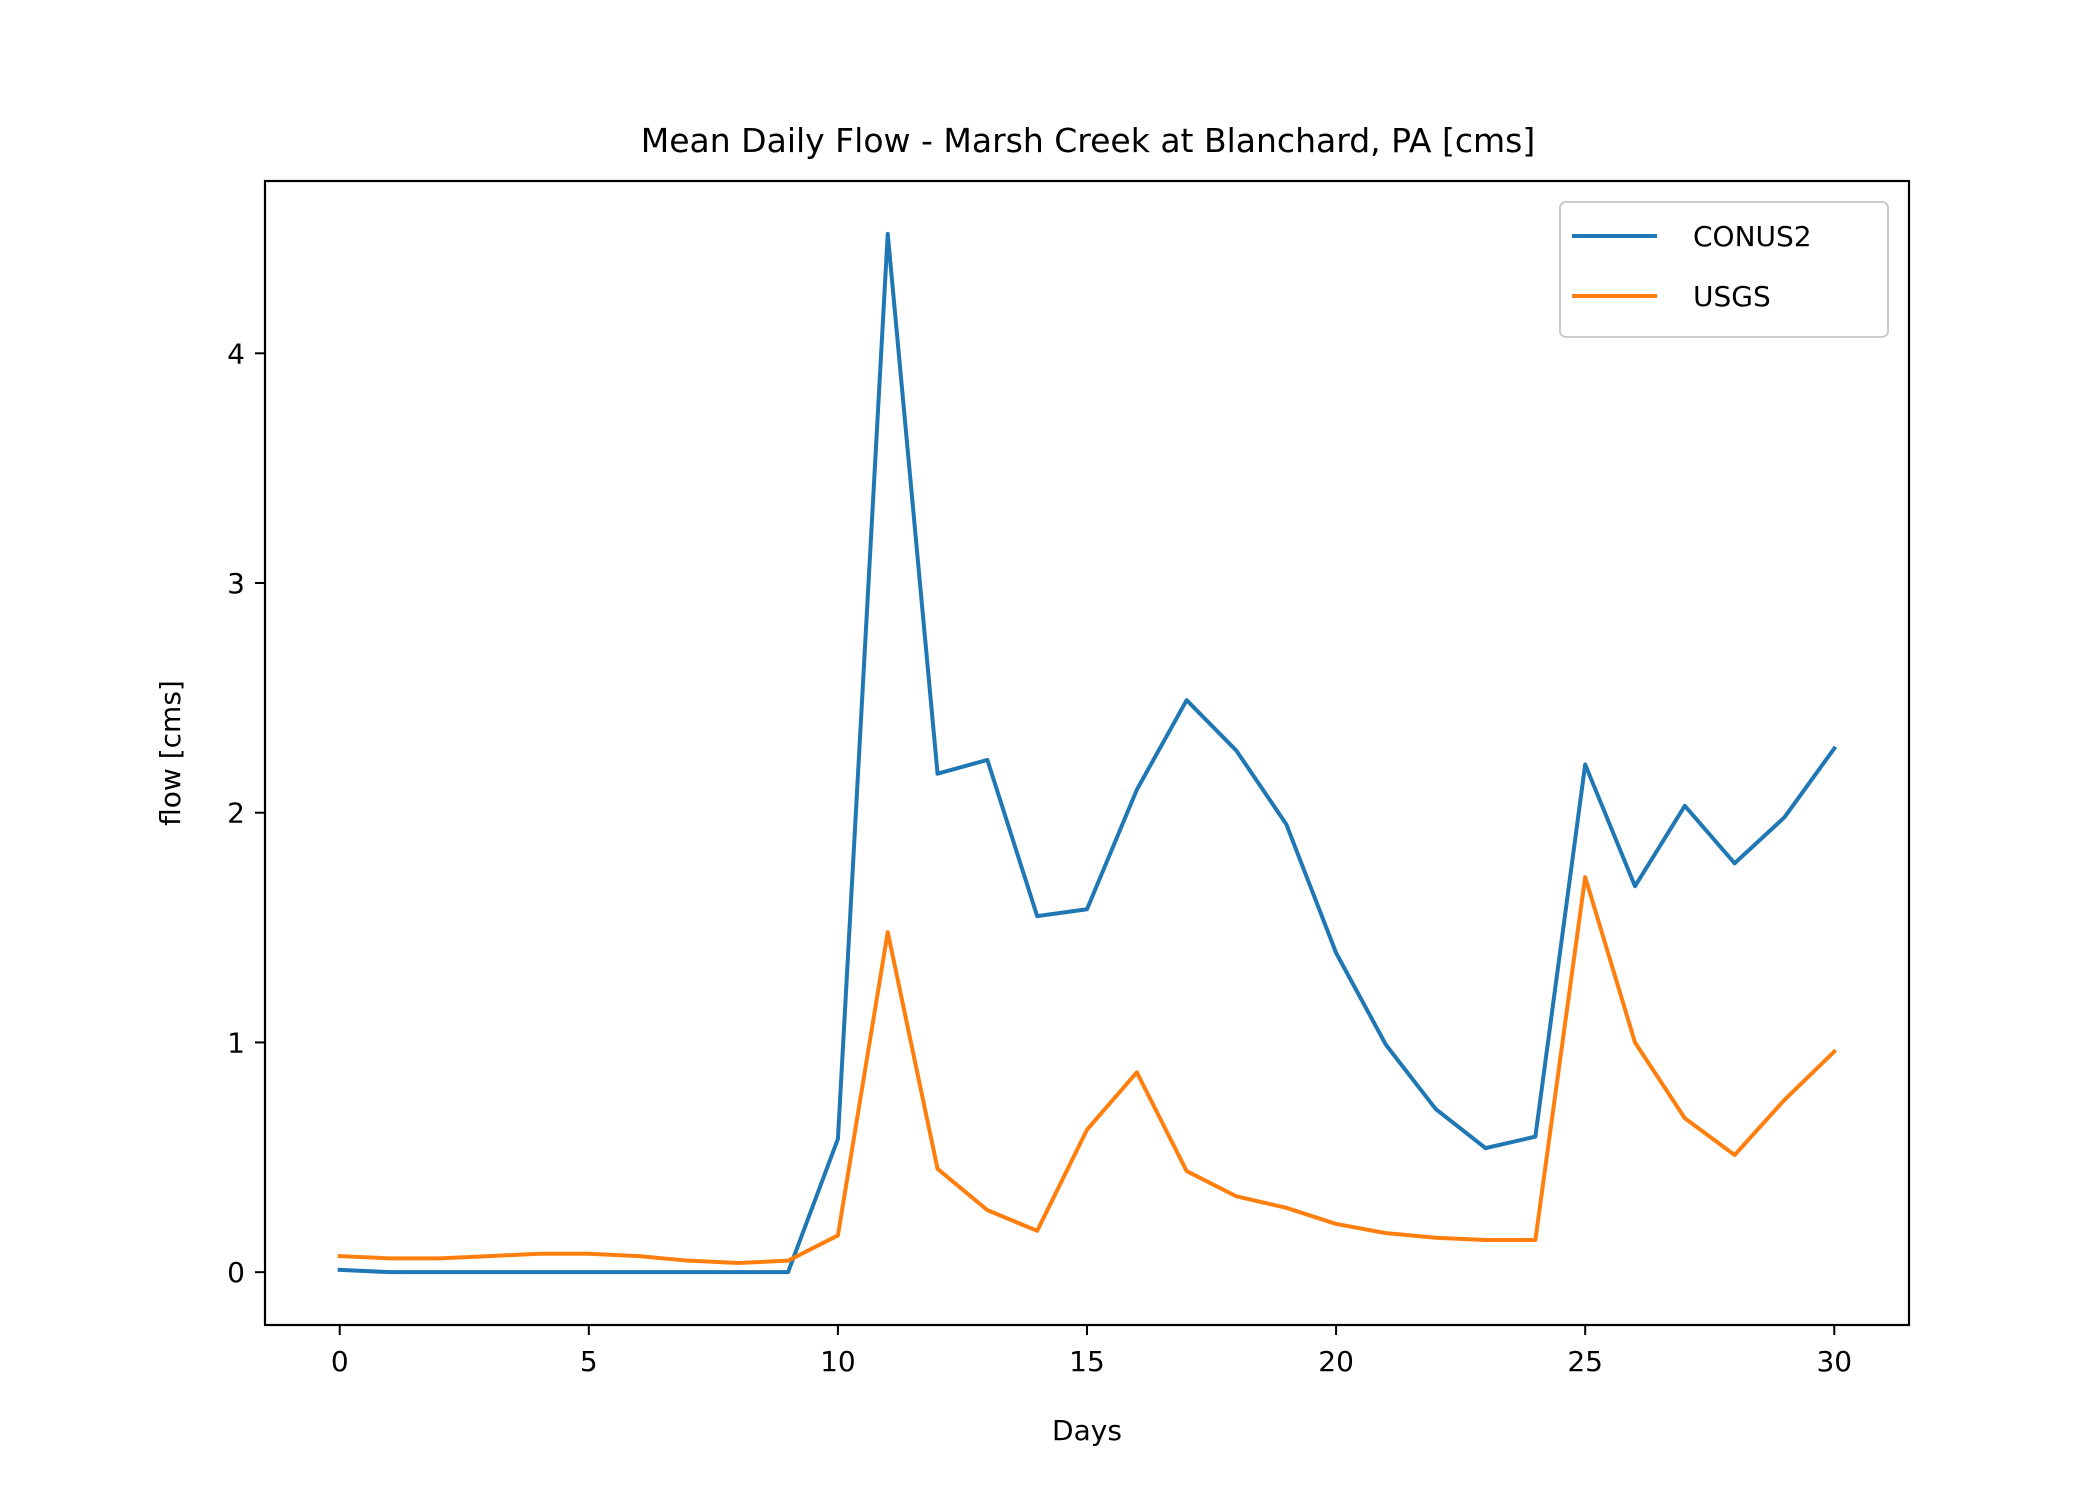  Describe the element at coordinates (1752, 236) in the screenshot. I see `legend-label-conus2: CONUS2` at that location.